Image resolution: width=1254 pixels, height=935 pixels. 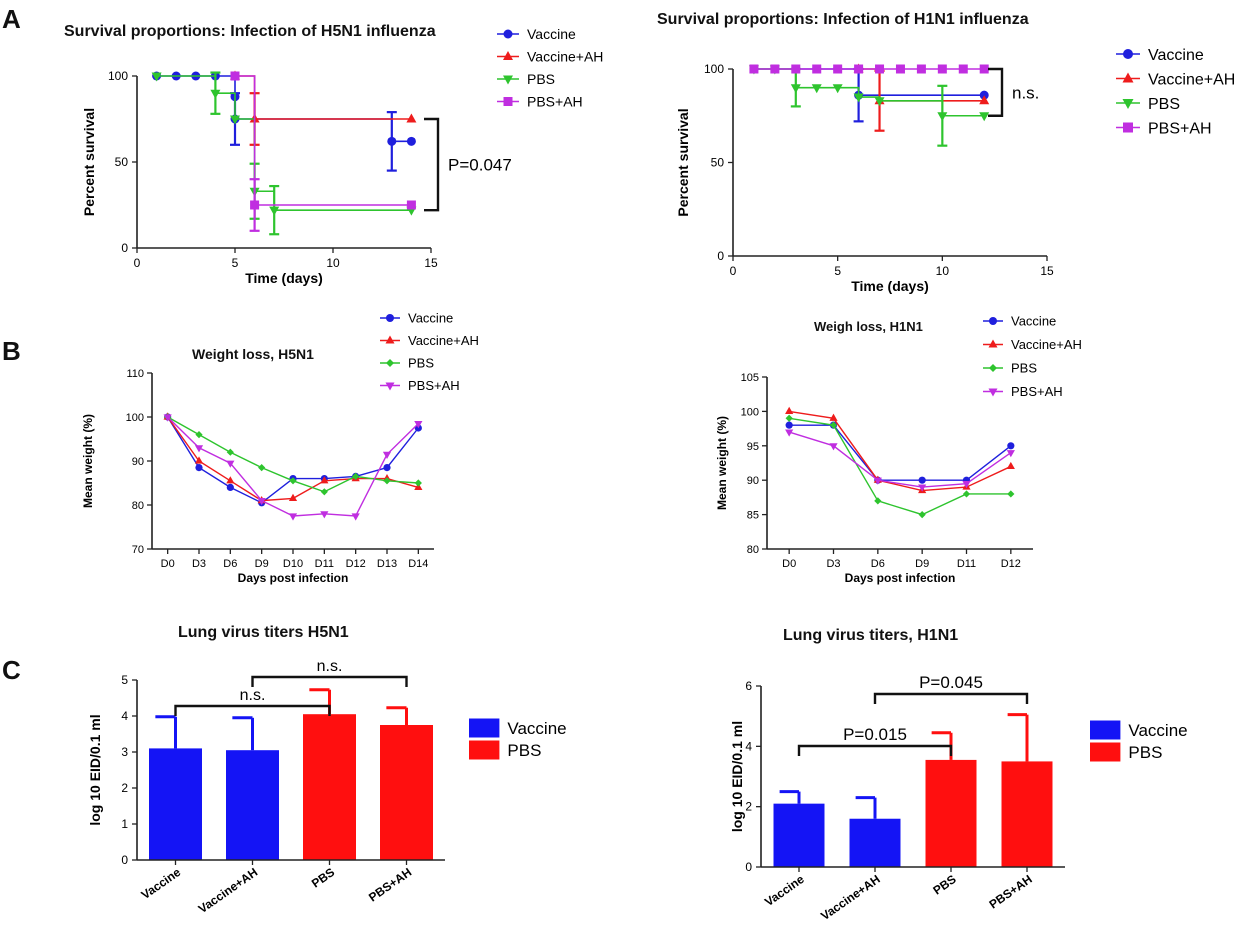 What do you see at coordinates (753, 516) in the screenshot?
I see `y-tick-label: 85` at bounding box center [753, 516].